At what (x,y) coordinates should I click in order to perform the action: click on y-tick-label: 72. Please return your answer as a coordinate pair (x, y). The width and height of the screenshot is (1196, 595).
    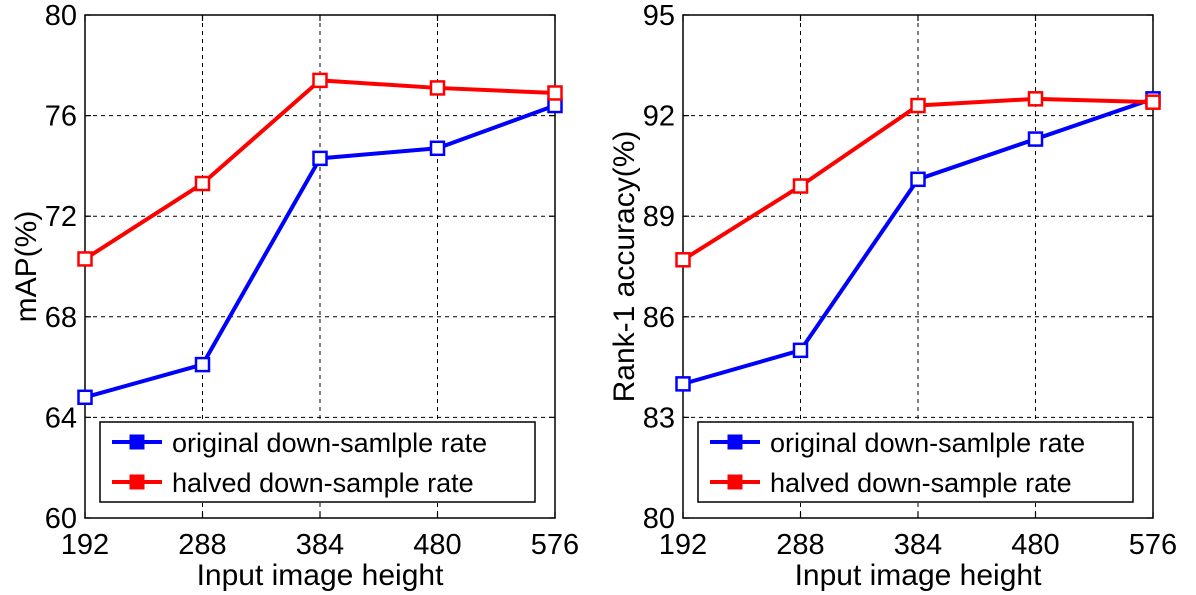
    Looking at the image, I should click on (61, 217).